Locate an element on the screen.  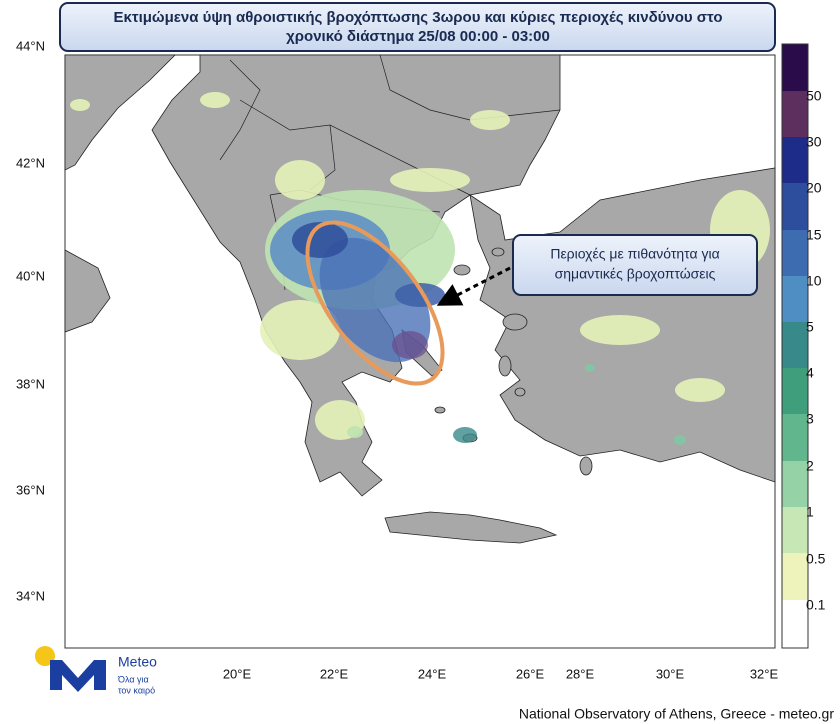
annotation: Περιοχές με πιθανότητα για is located at coordinates (634, 254).